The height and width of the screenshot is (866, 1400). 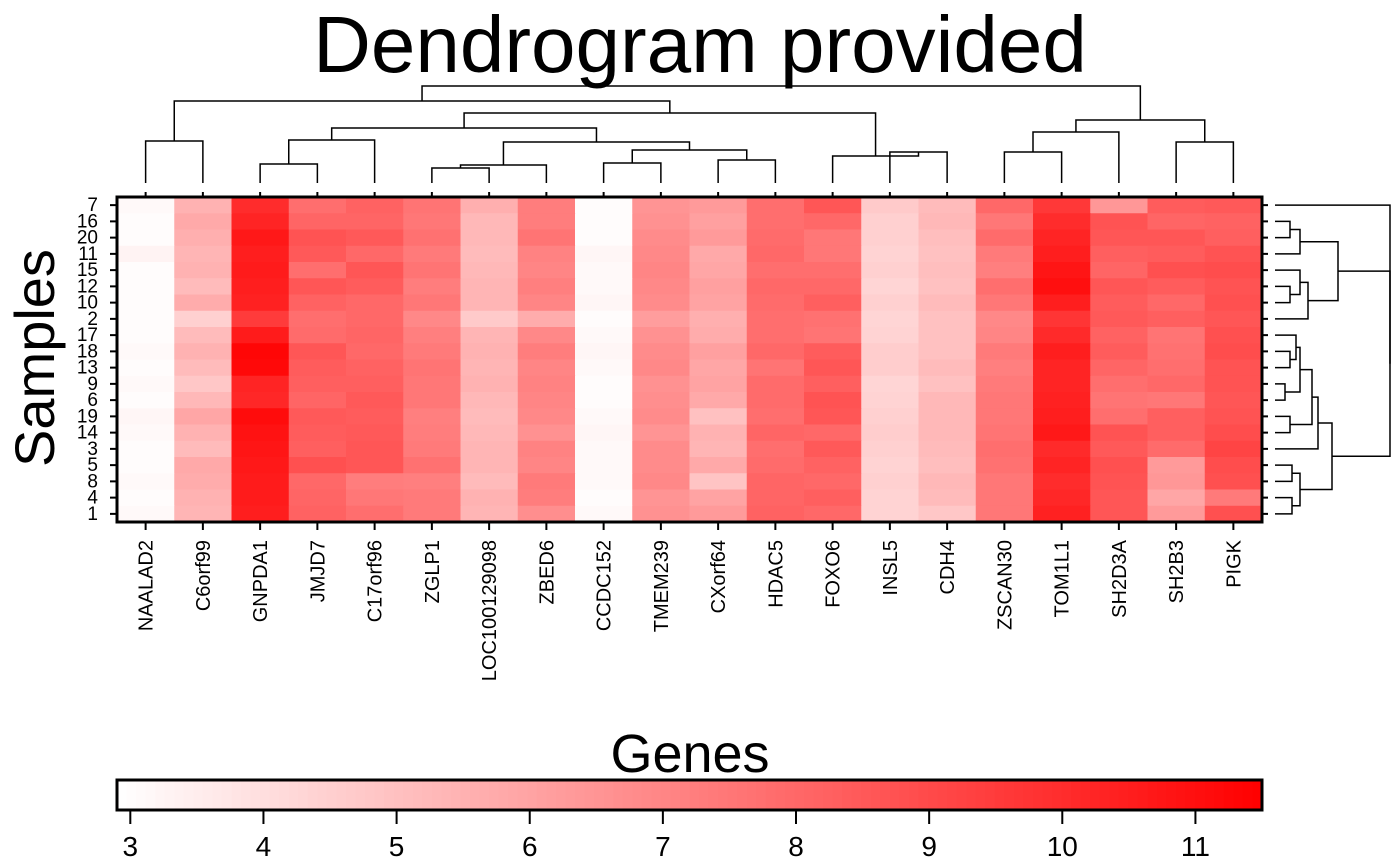 I want to click on column-label: LOC100129098, so click(x=490, y=610).